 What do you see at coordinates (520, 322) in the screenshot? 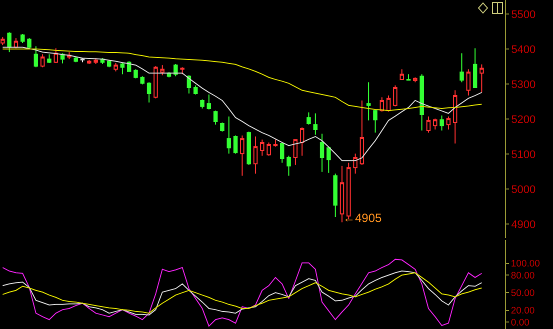
I see `y-tick-label: 0.00` at bounding box center [520, 322].